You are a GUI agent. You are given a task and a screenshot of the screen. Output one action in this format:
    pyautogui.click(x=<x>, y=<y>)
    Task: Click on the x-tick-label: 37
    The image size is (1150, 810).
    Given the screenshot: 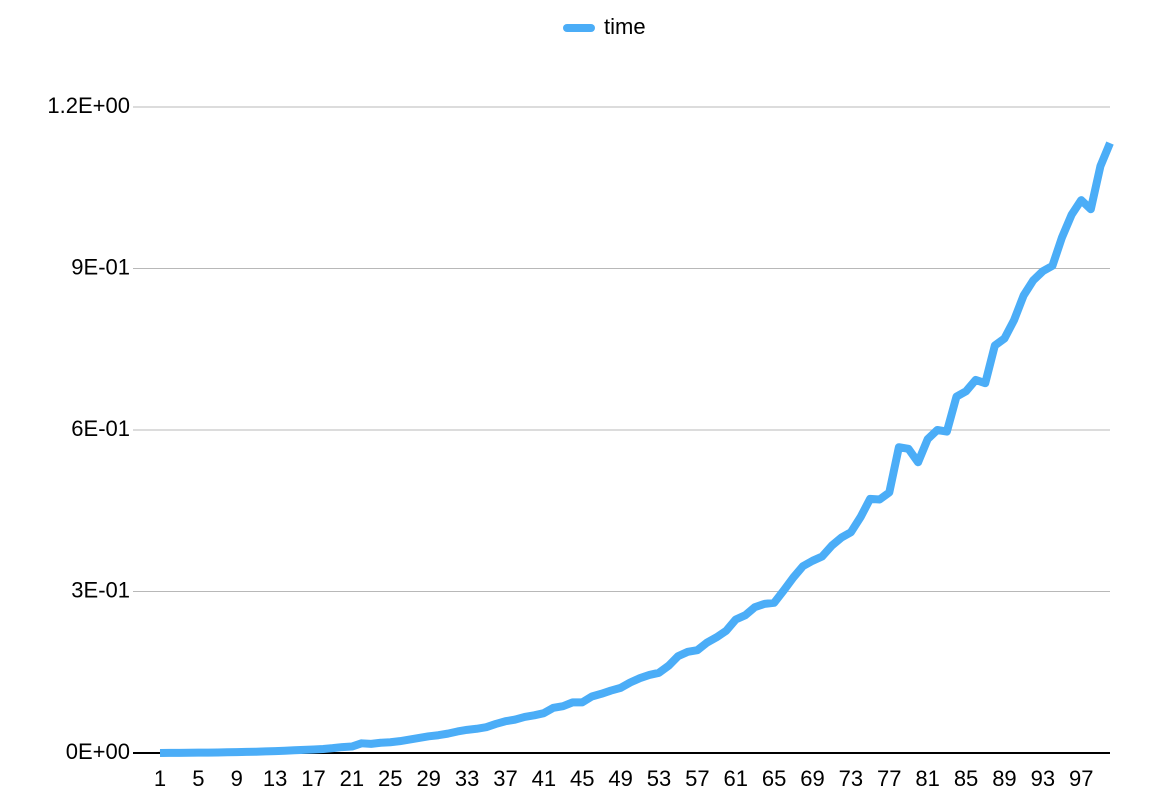 What is the action you would take?
    pyautogui.click(x=505, y=778)
    